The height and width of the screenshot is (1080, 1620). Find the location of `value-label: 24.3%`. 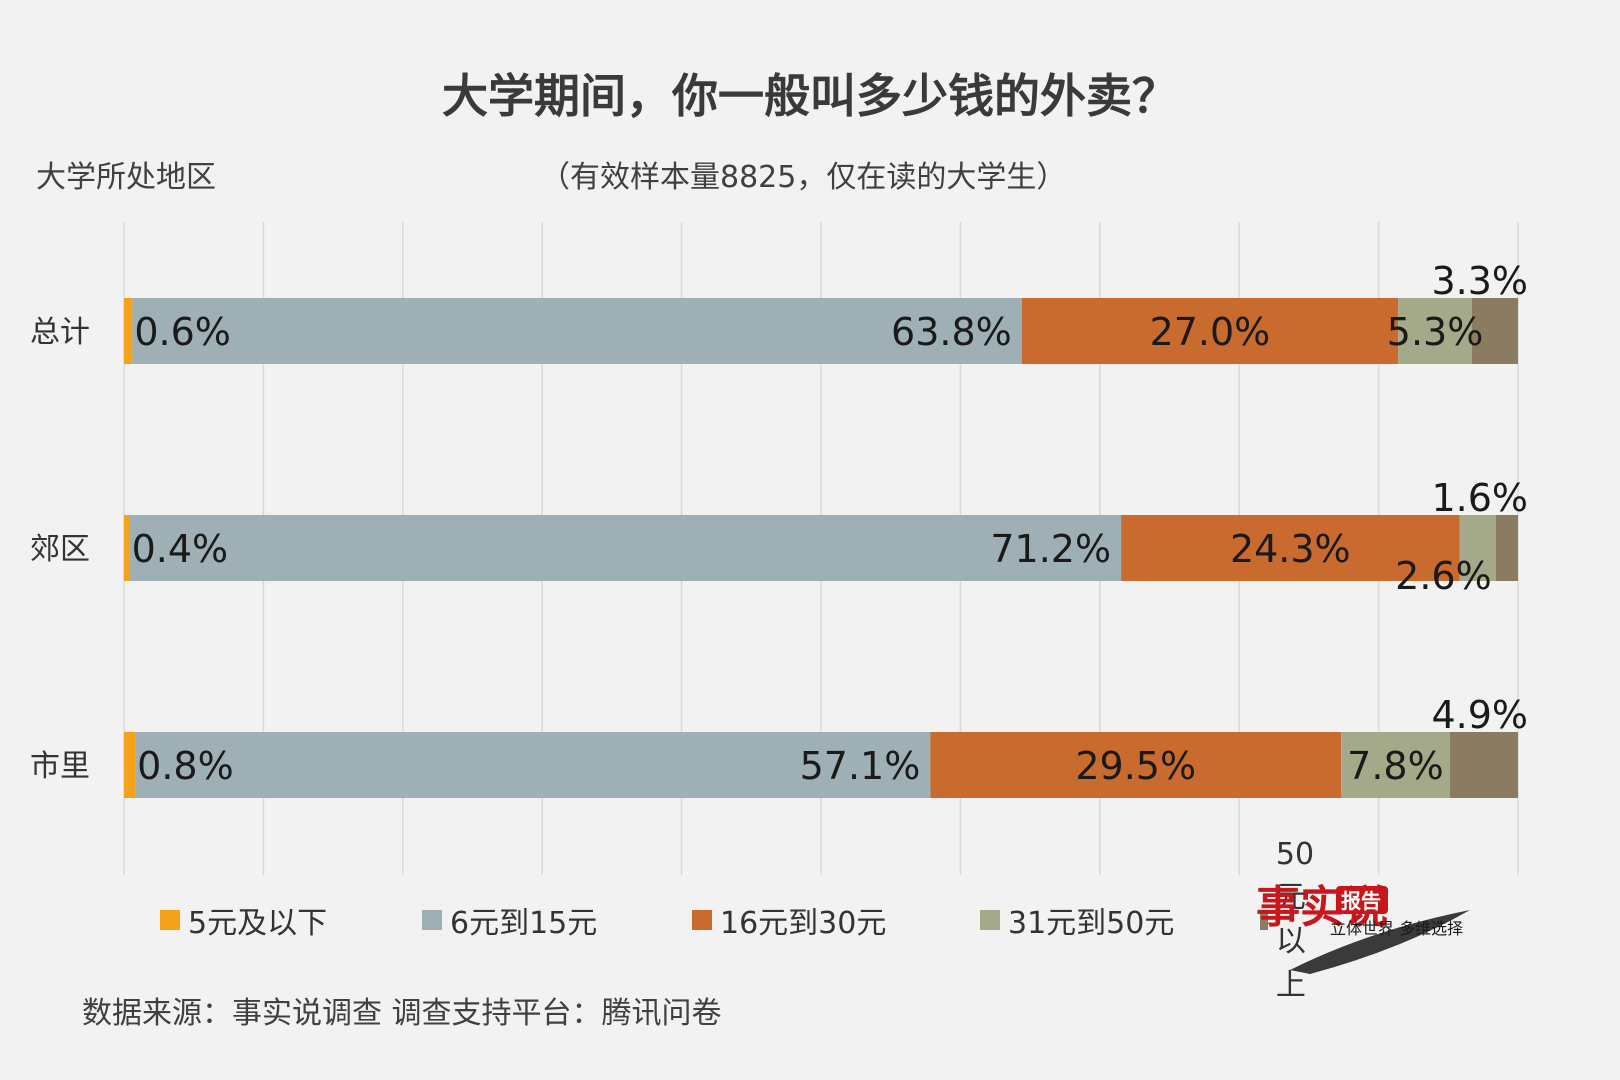

value-label: 24.3% is located at coordinates (1290, 549).